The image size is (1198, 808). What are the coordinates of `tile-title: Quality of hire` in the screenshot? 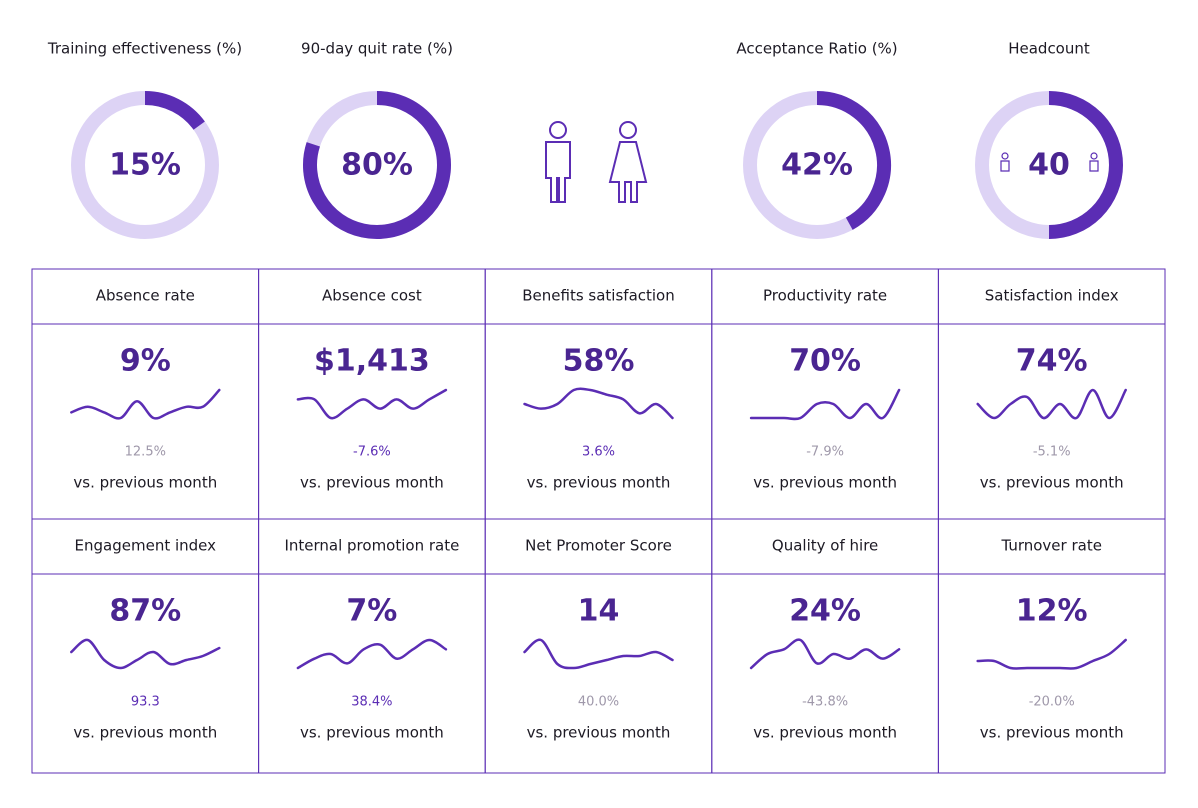 It's located at (825, 546).